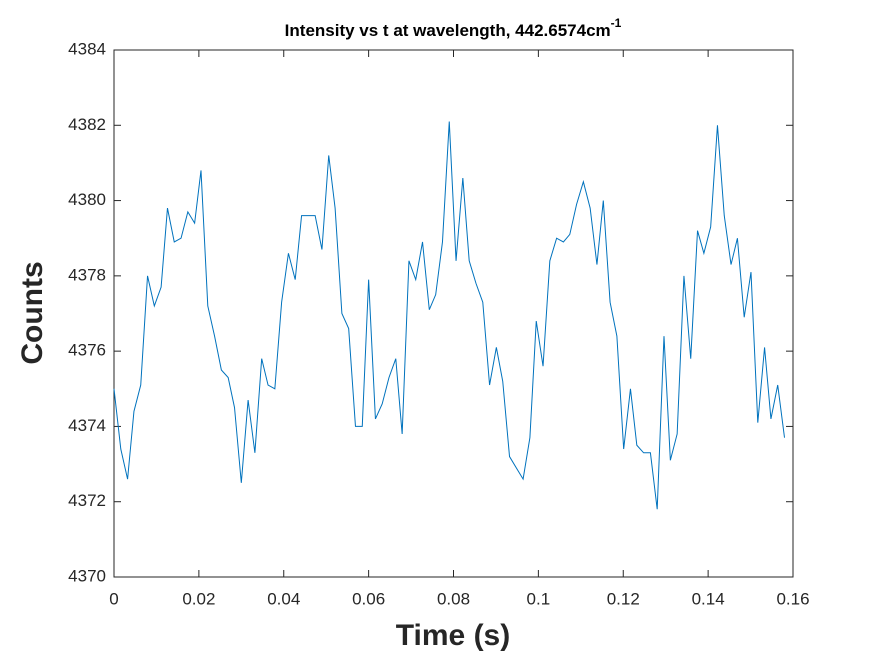 The height and width of the screenshot is (656, 875). Describe the element at coordinates (32, 312) in the screenshot. I see `y-axis-label: Counts` at that location.